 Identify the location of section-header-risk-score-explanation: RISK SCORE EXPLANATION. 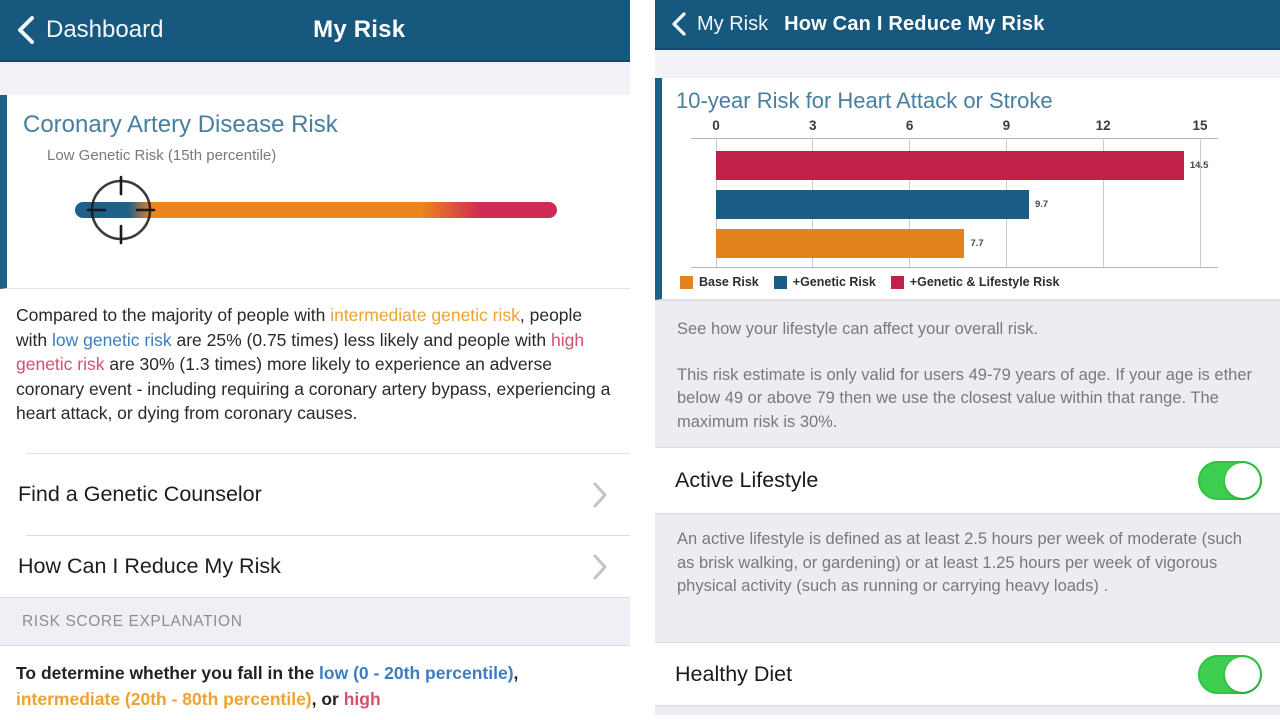
(315, 621).